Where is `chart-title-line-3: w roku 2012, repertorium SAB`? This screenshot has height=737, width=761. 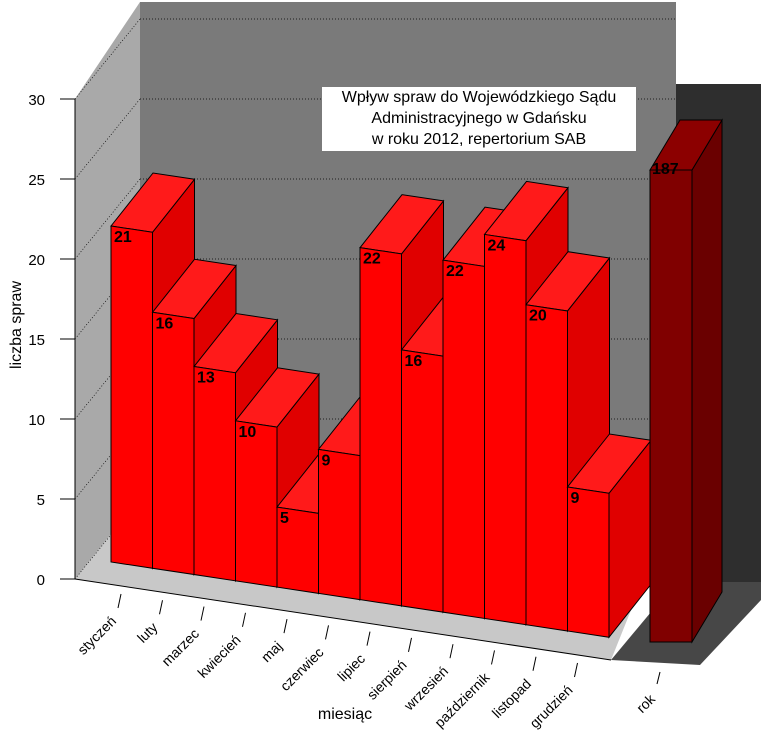
chart-title-line-3: w roku 2012, repertorium SAB is located at coordinates (479, 139).